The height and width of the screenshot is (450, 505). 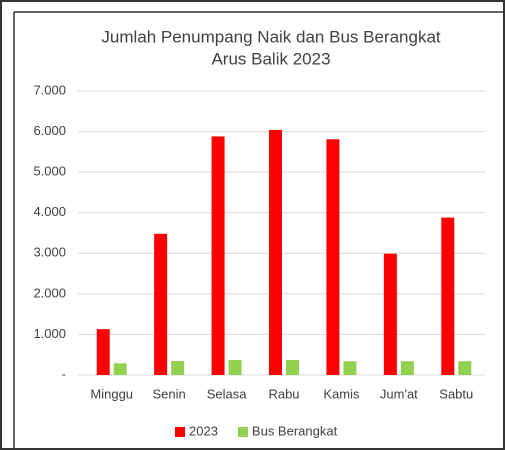 I want to click on y-tick-label: 6.000, so click(x=49, y=130).